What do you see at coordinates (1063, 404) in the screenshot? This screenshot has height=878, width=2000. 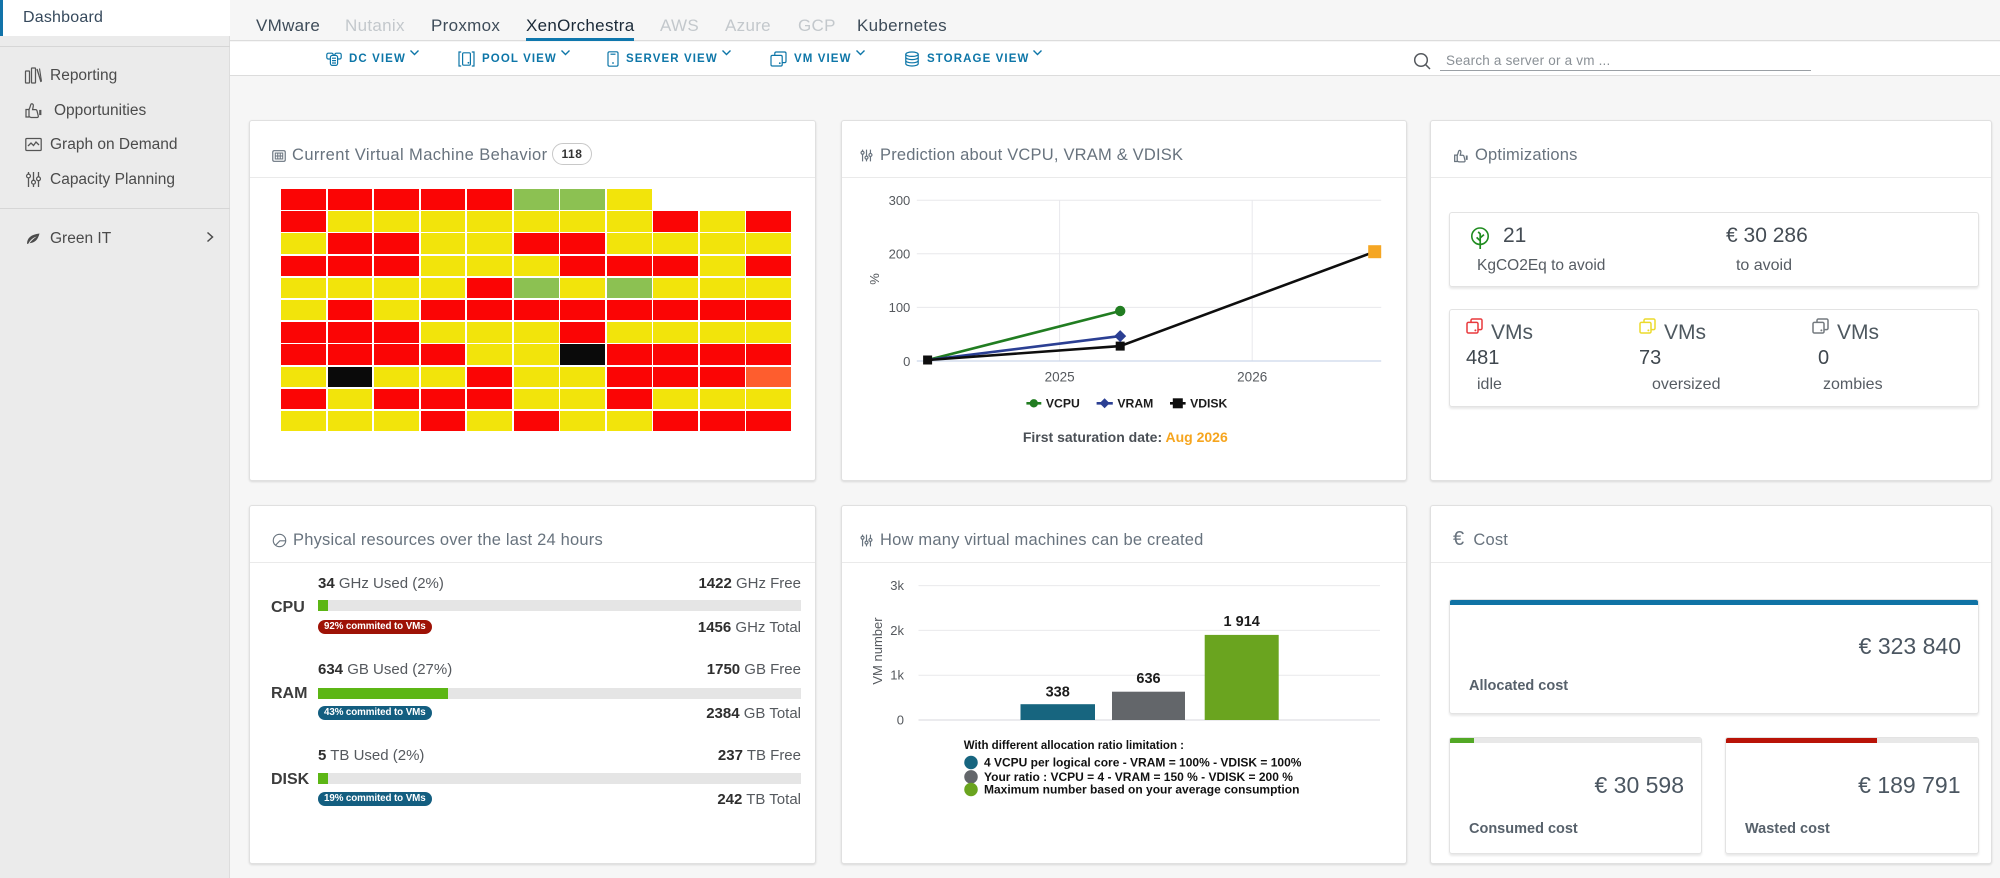 I see `svg-text: VCPU` at bounding box center [1063, 404].